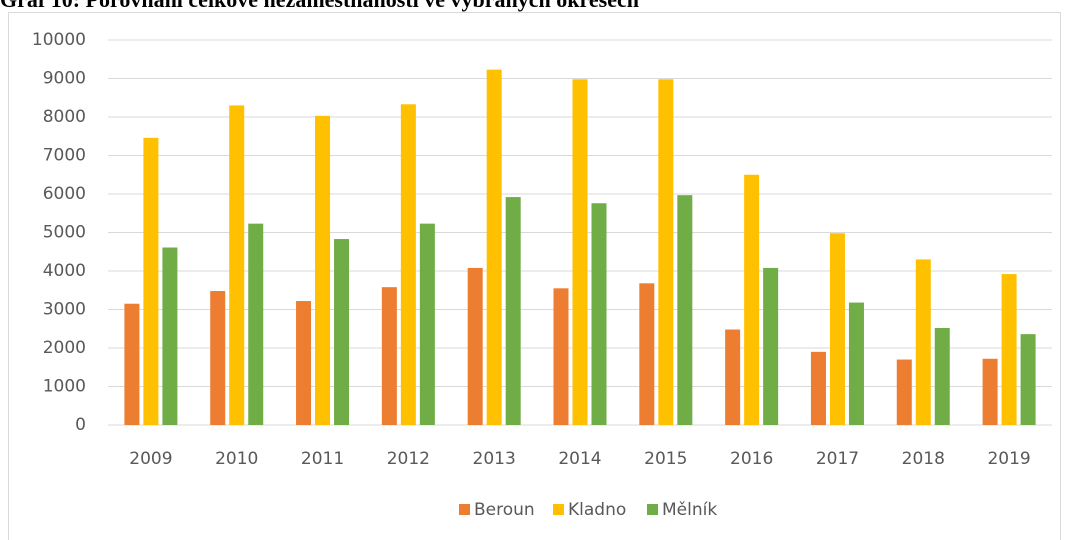 The image size is (1067, 540). What do you see at coordinates (665, 459) in the screenshot?
I see `x-tick-label: 2015` at bounding box center [665, 459].